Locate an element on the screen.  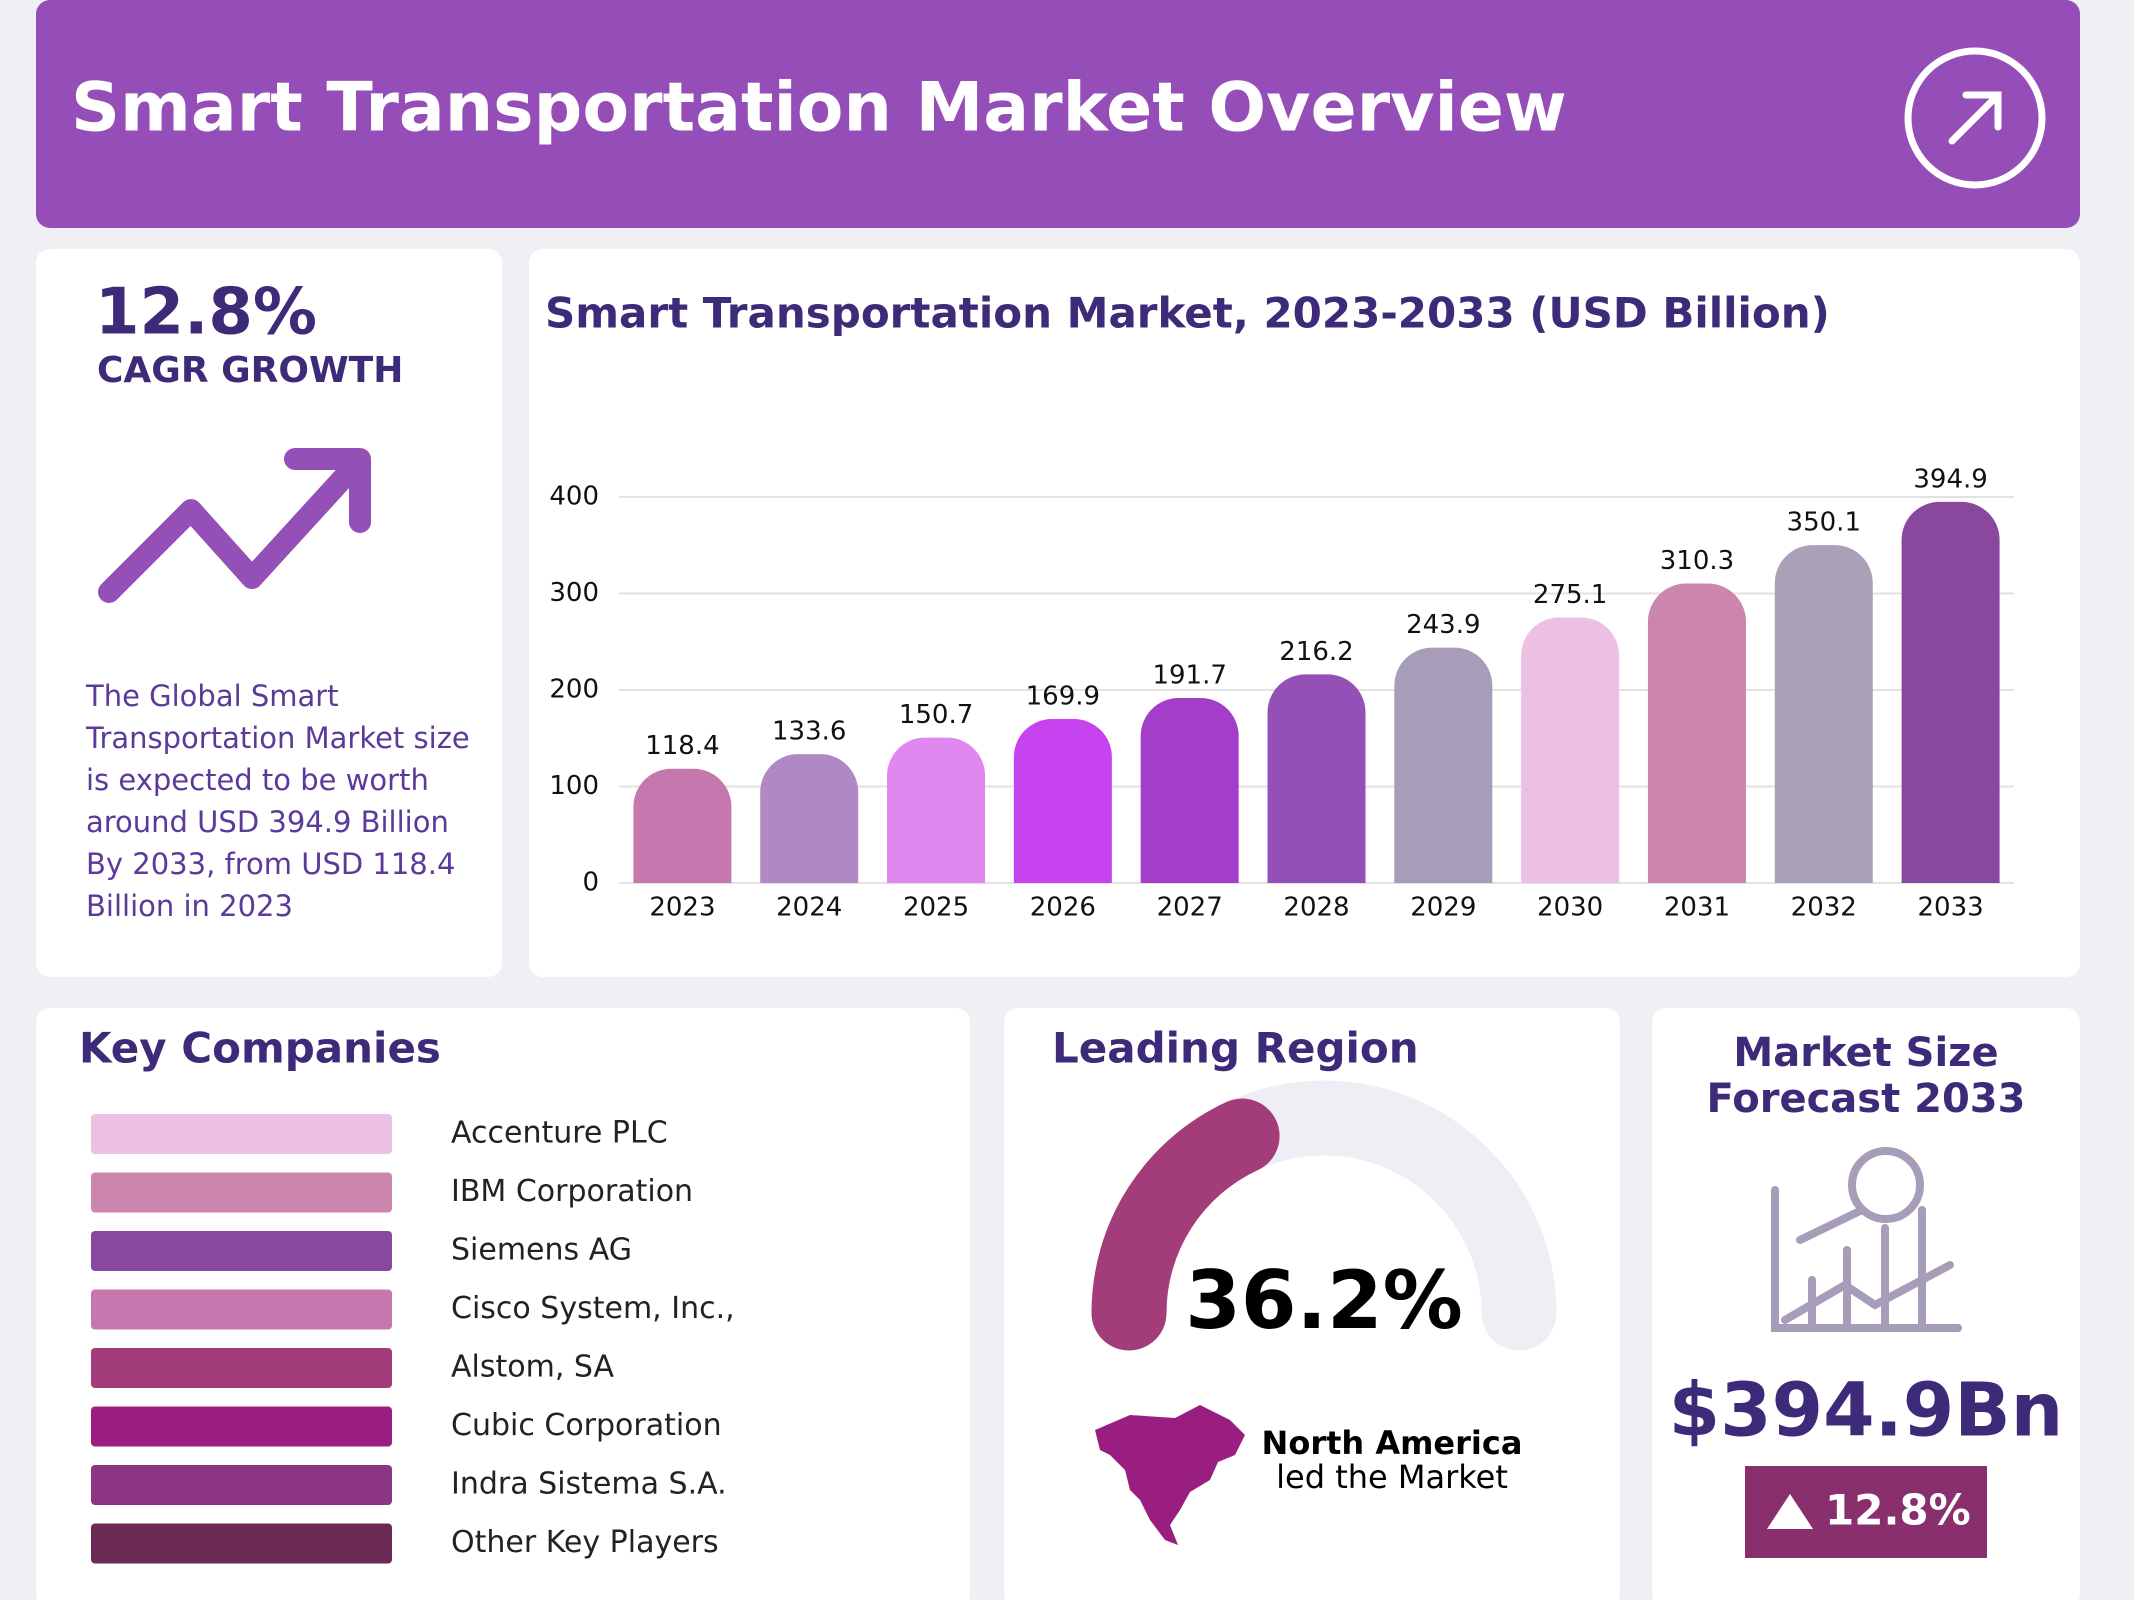
growth-value: 12.8% is located at coordinates (1898, 1510).